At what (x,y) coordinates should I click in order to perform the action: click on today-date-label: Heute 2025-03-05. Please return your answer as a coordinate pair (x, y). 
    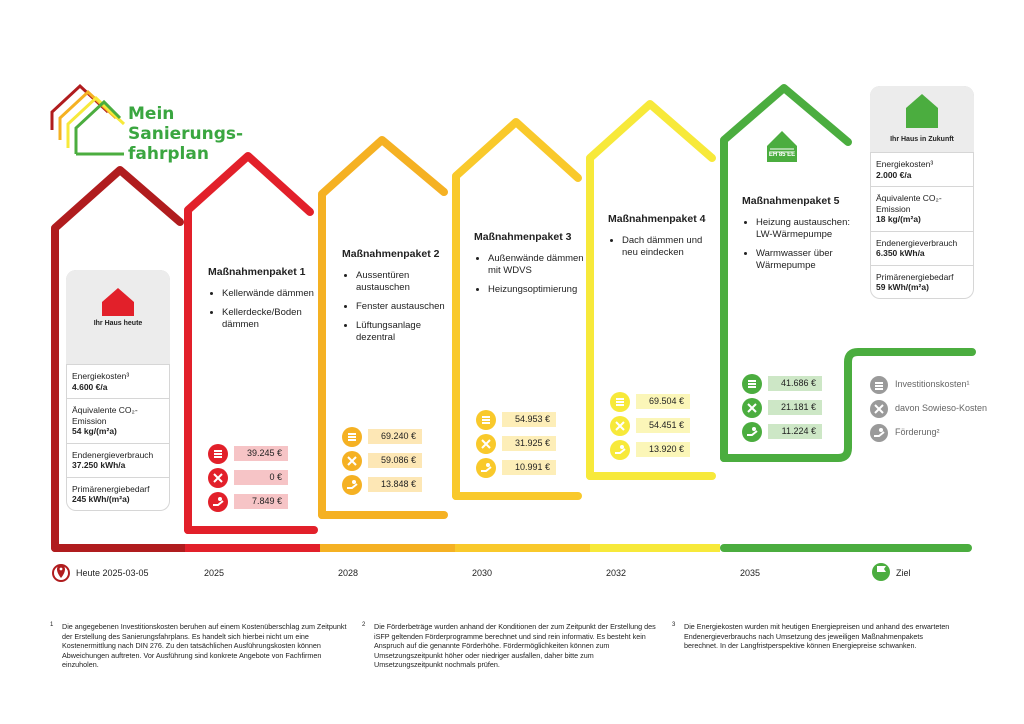
    Looking at the image, I should click on (112, 573).